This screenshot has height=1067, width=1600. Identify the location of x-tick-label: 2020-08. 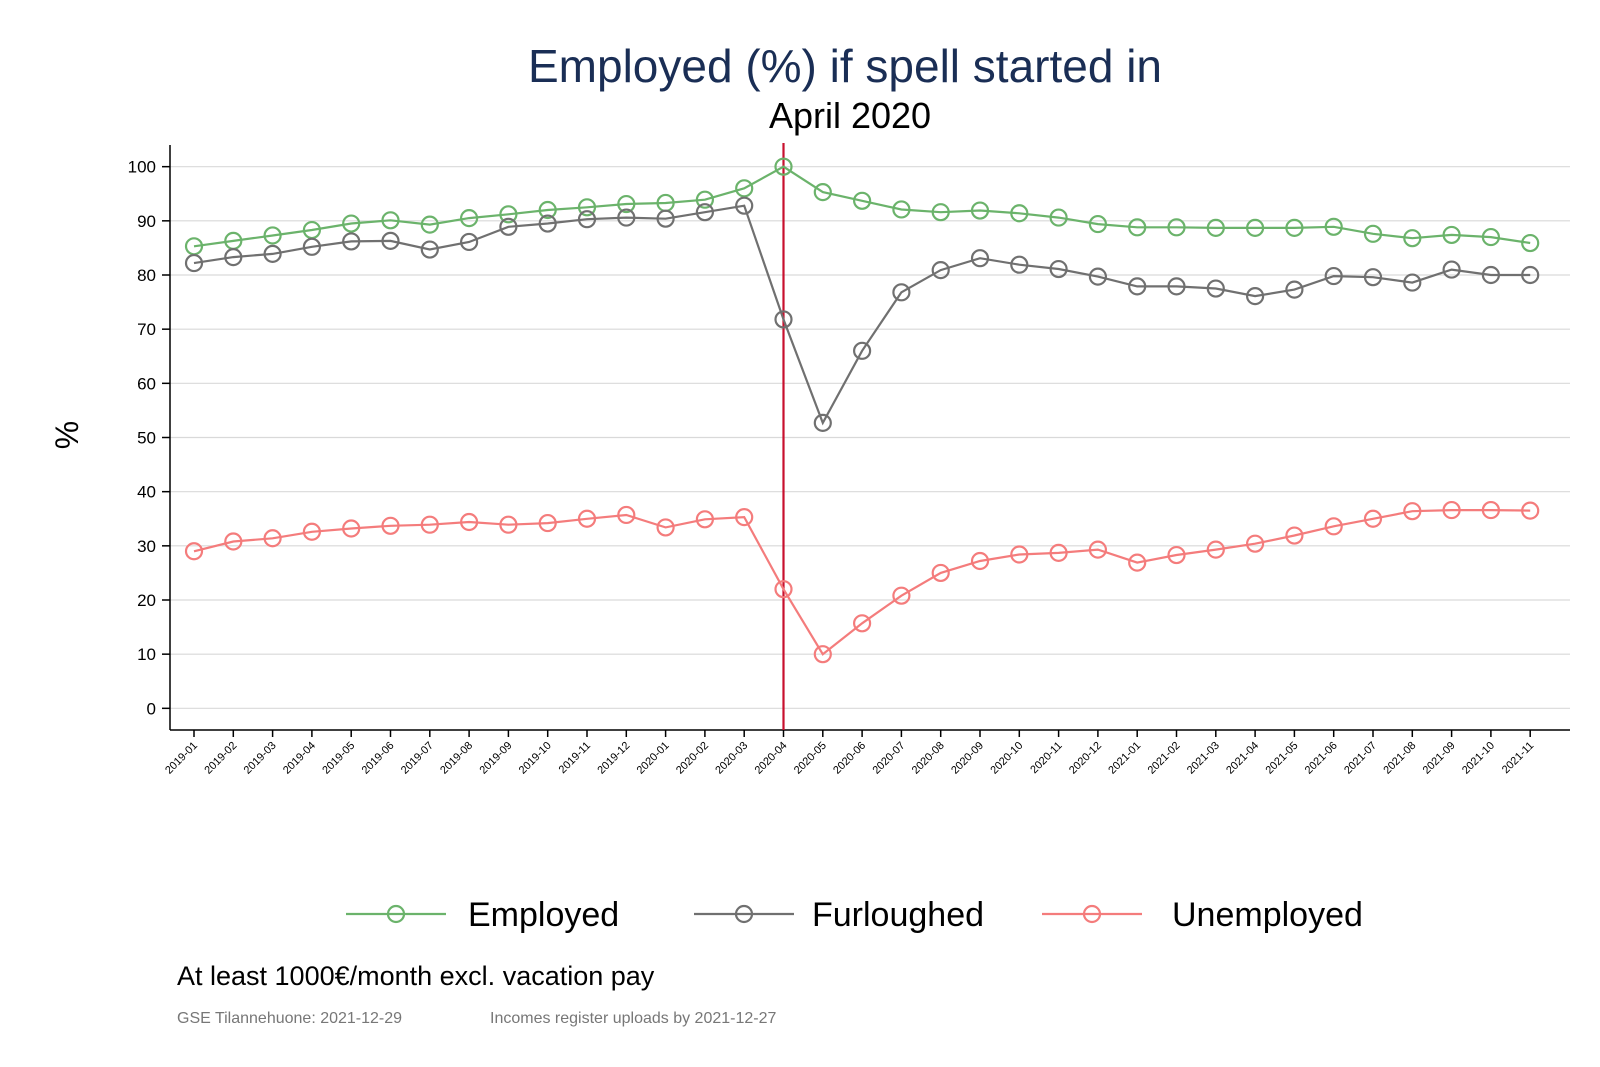
(928, 758).